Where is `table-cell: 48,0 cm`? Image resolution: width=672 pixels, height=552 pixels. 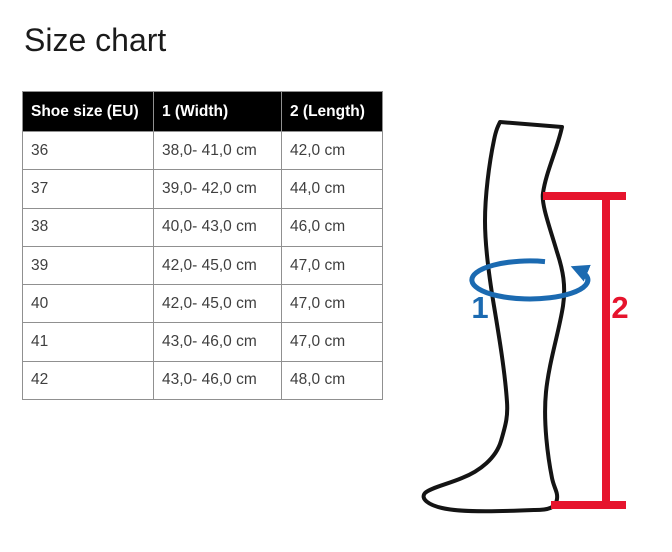 table-cell: 48,0 cm is located at coordinates (332, 380).